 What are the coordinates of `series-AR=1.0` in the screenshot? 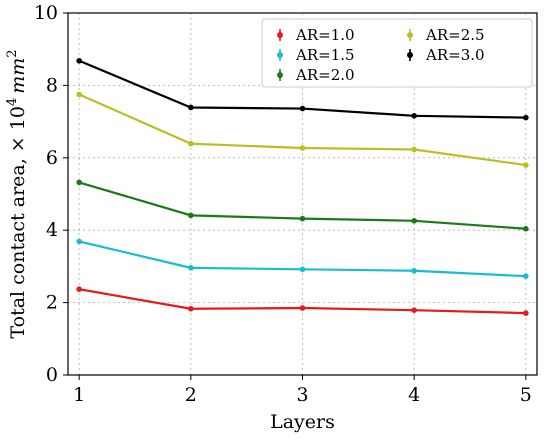 It's located at (302, 301).